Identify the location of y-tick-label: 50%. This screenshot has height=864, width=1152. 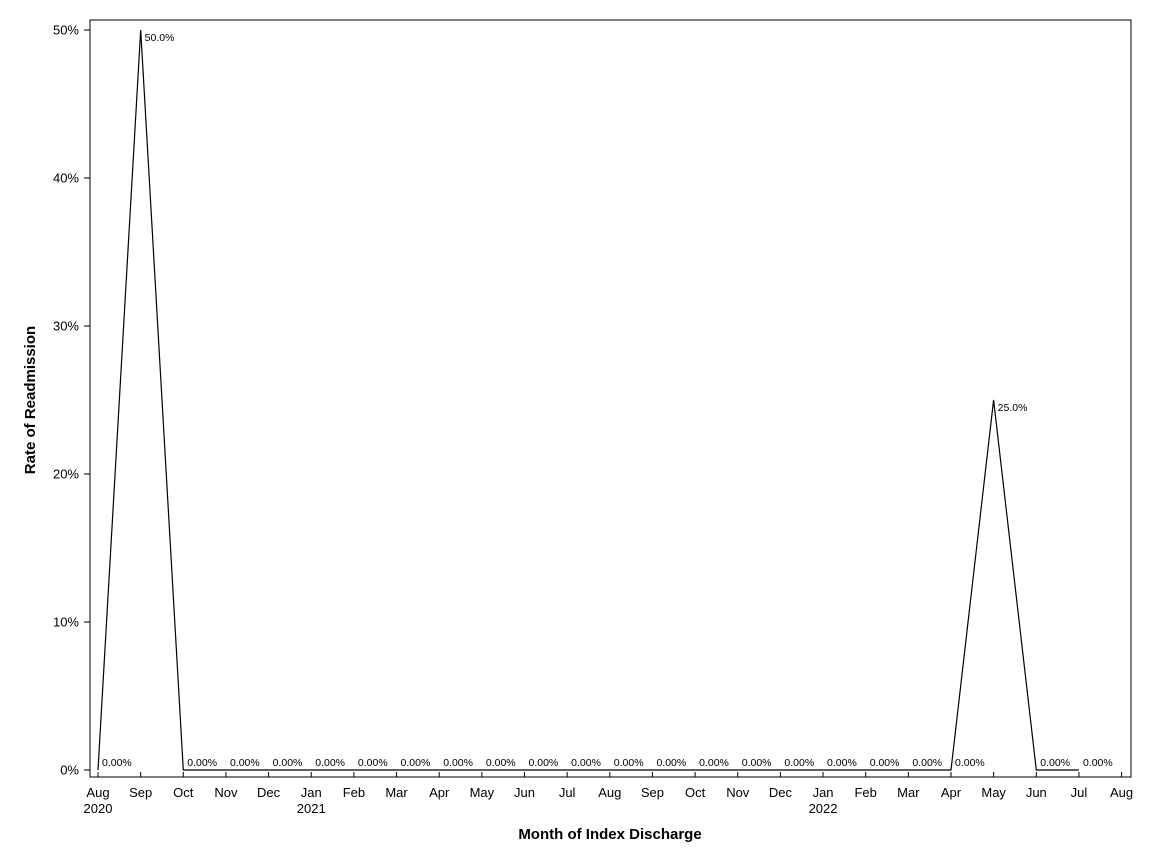
(66, 30).